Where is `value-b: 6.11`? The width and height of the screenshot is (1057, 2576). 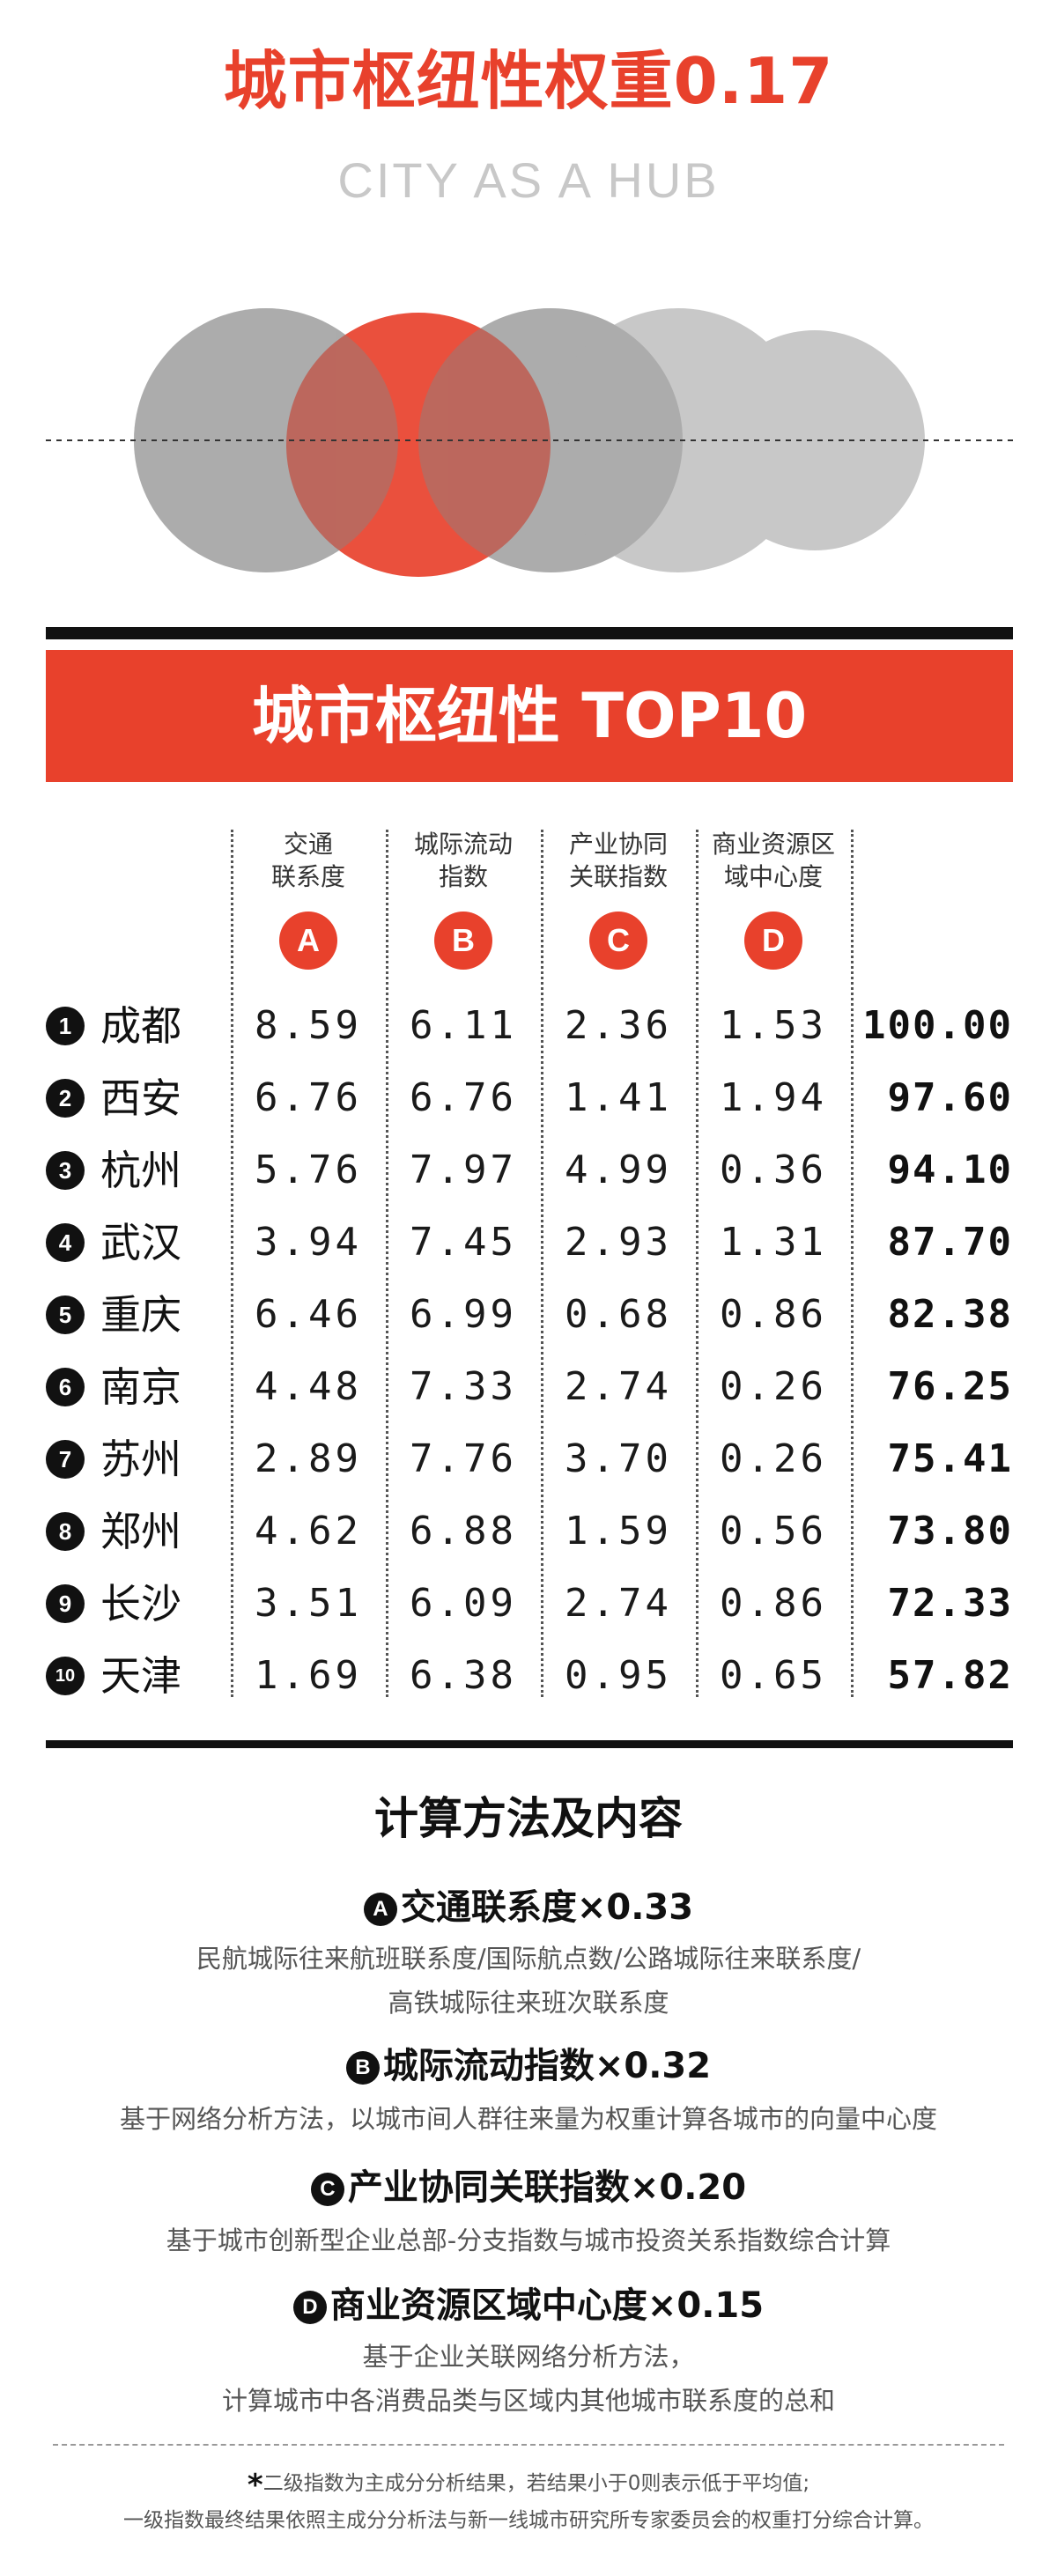 value-b: 6.11 is located at coordinates (463, 1025).